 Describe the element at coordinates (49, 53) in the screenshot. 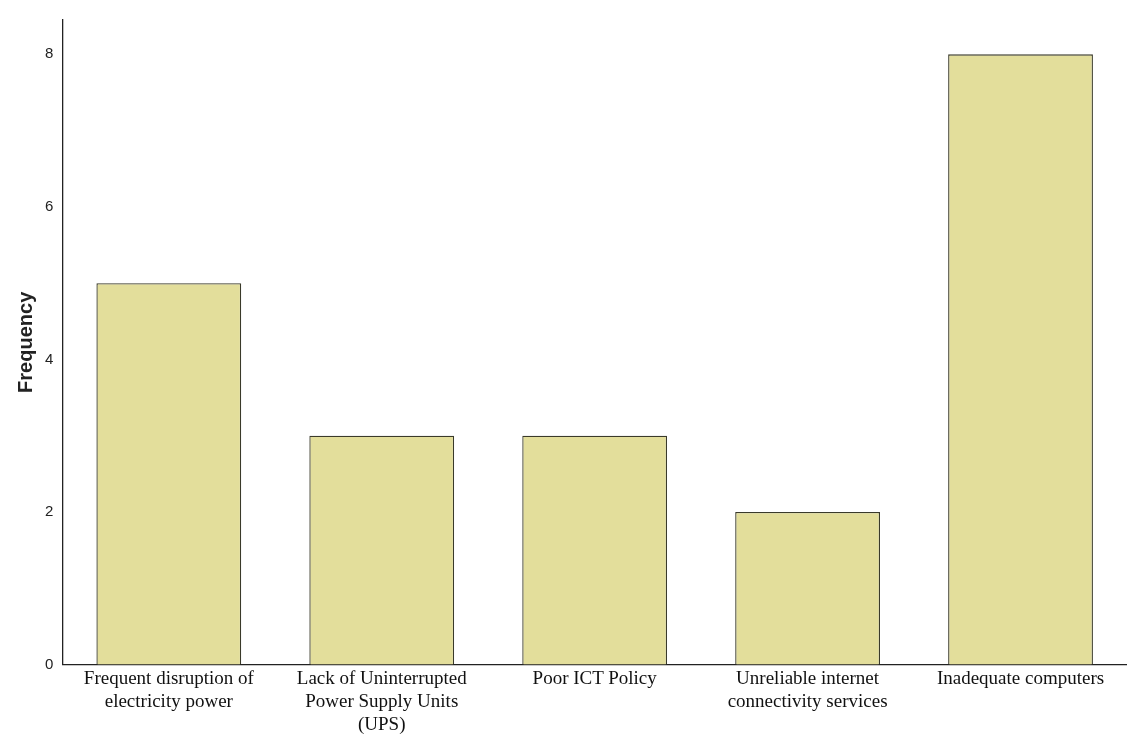

I see `y-tick-label: 8` at that location.